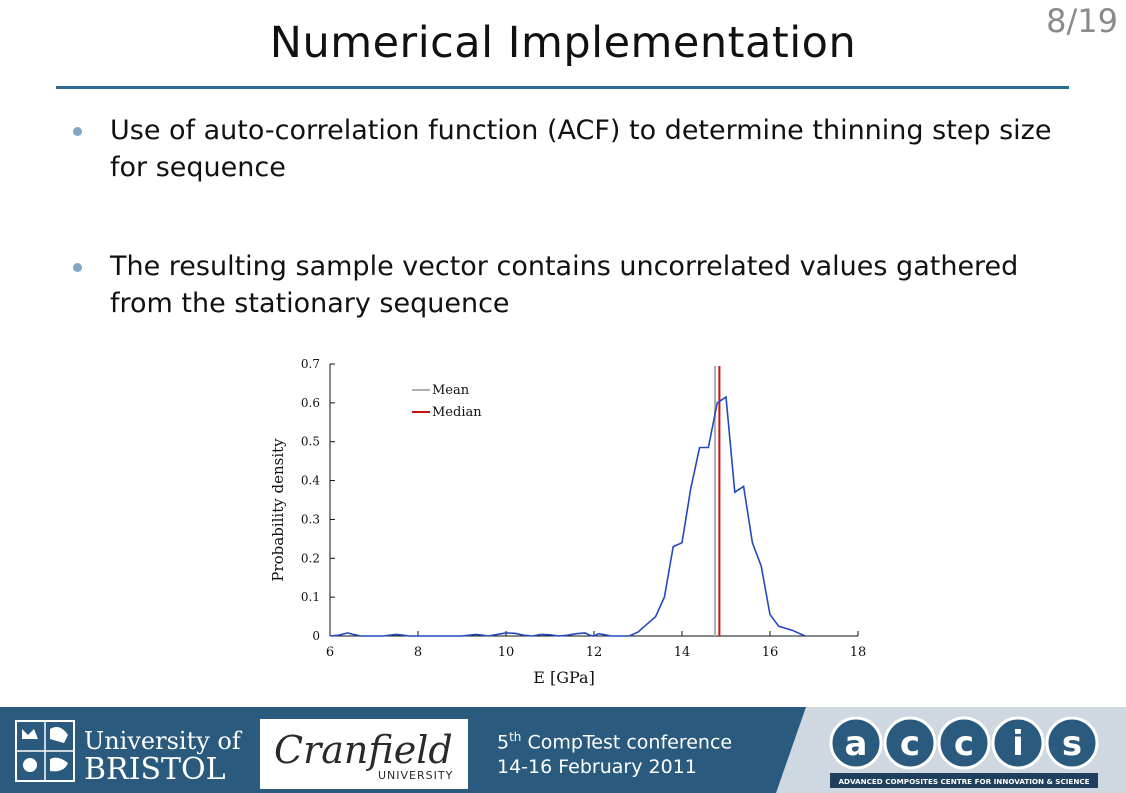 The height and width of the screenshot is (793, 1126). Describe the element at coordinates (415, 775) in the screenshot. I see `cranfield-logo-sub: UNIVERSITY` at that location.